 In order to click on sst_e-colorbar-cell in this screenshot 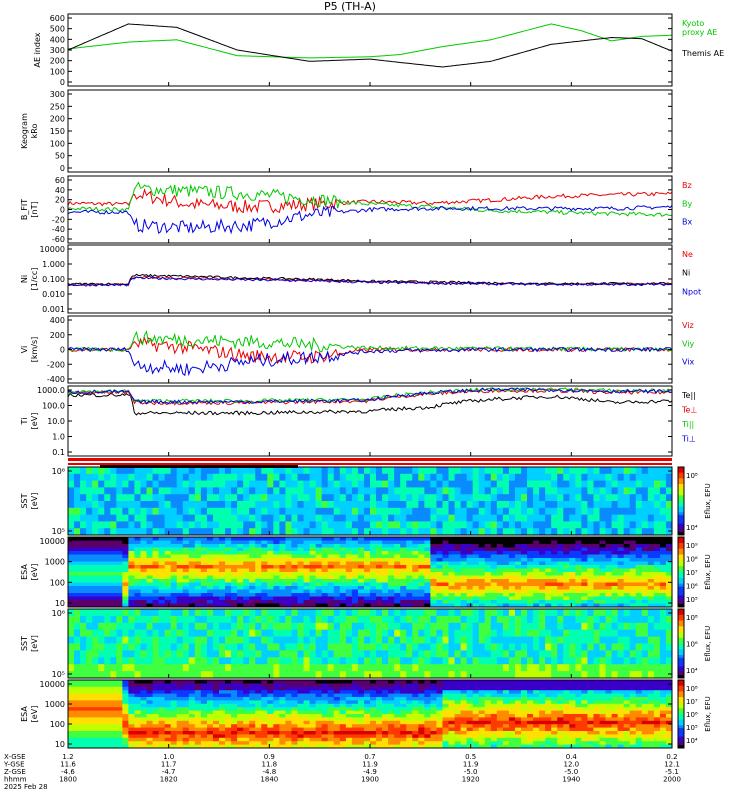, I will do `click(681, 491)`.